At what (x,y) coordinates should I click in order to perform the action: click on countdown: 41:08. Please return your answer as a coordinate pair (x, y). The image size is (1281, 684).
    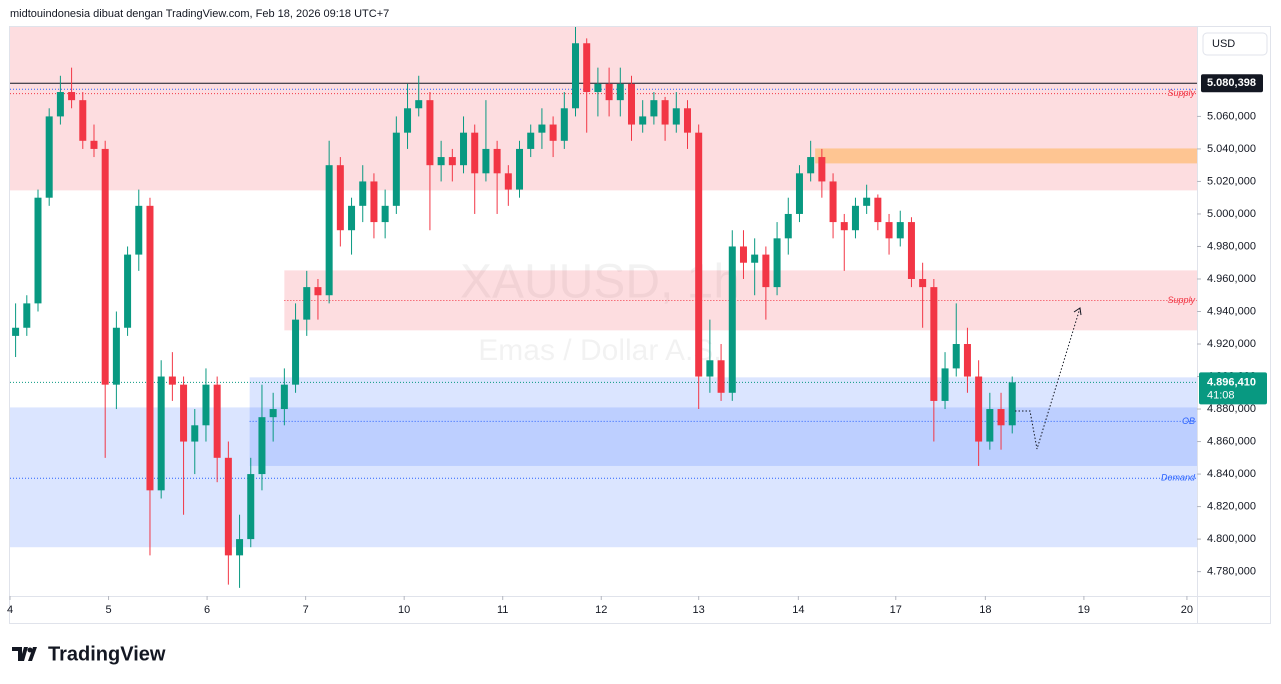
    Looking at the image, I should click on (1221, 395).